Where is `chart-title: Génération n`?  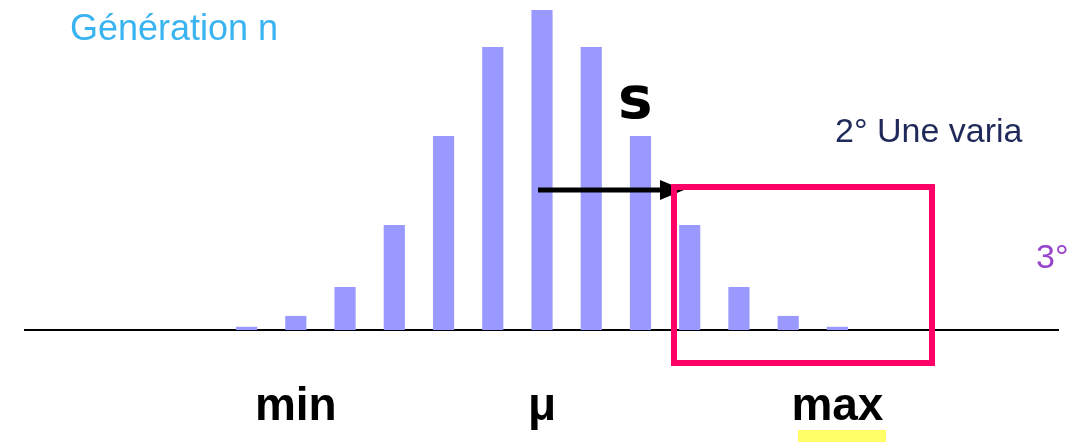
chart-title: Génération n is located at coordinates (174, 27).